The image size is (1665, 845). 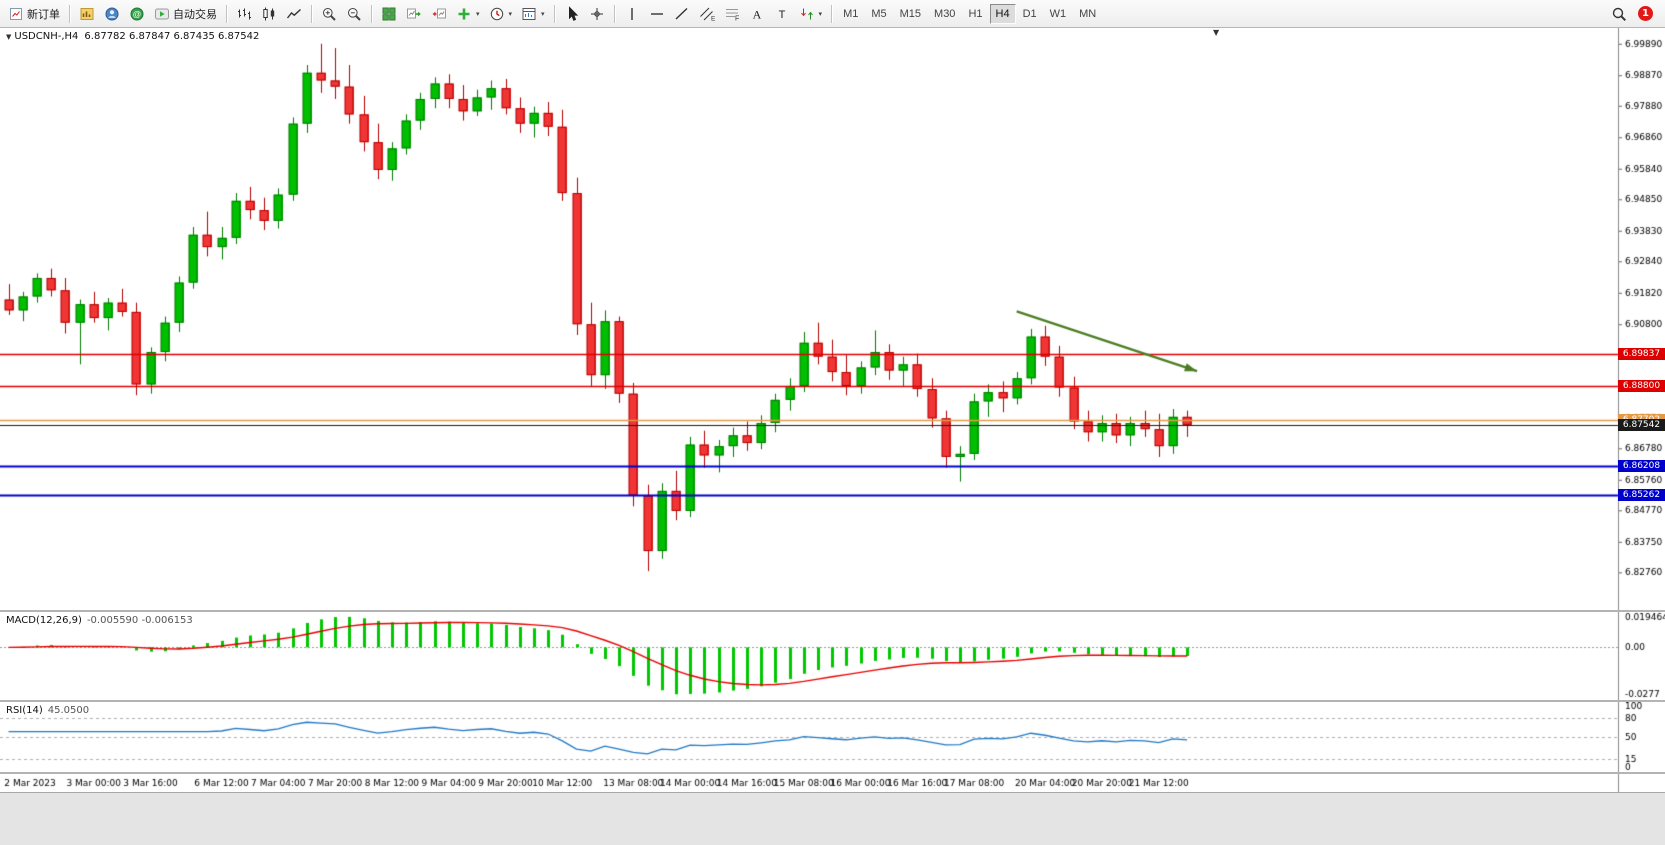 I want to click on timeframe-m5: M5, so click(x=878, y=14).